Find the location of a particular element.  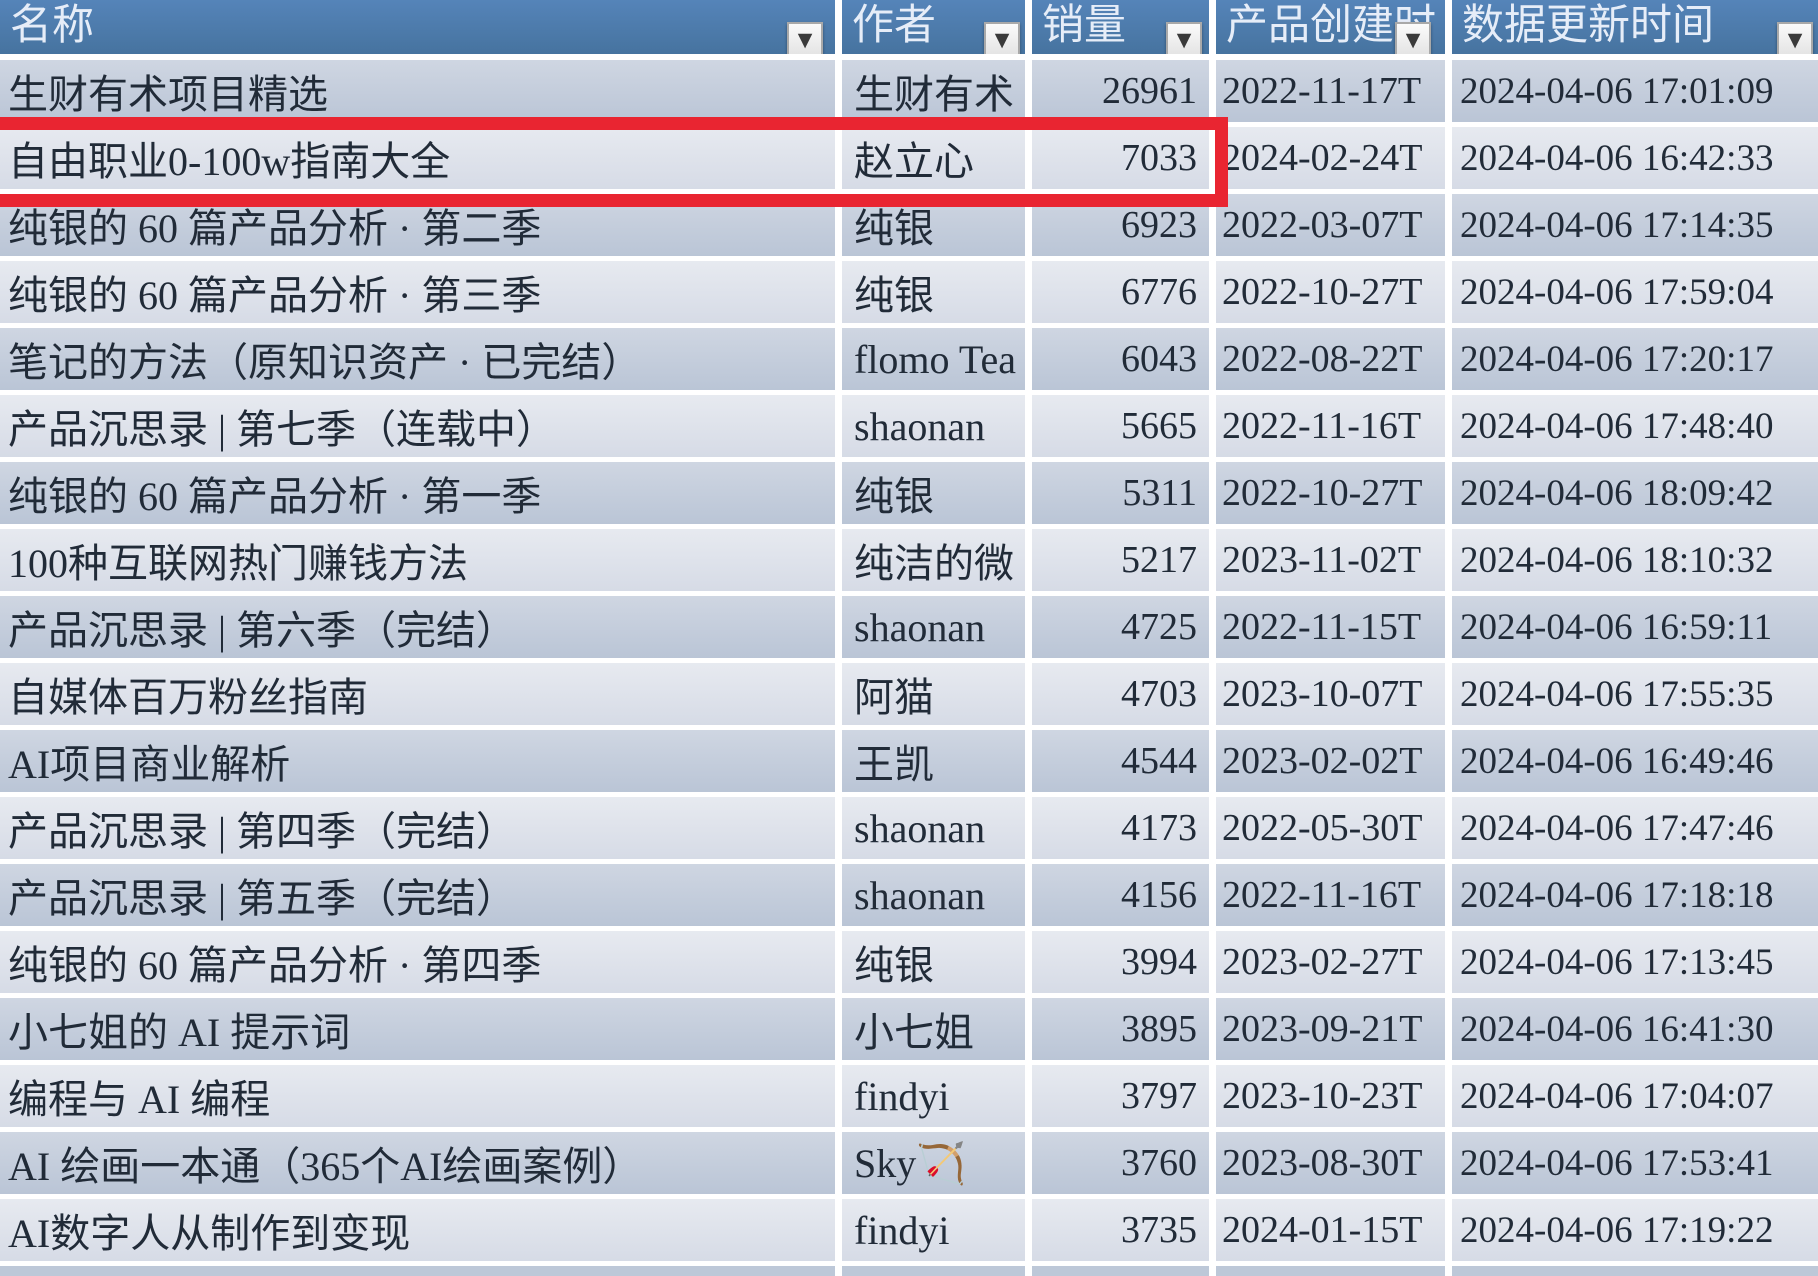

cell-created: 2022-11-17T is located at coordinates (1334, 91).